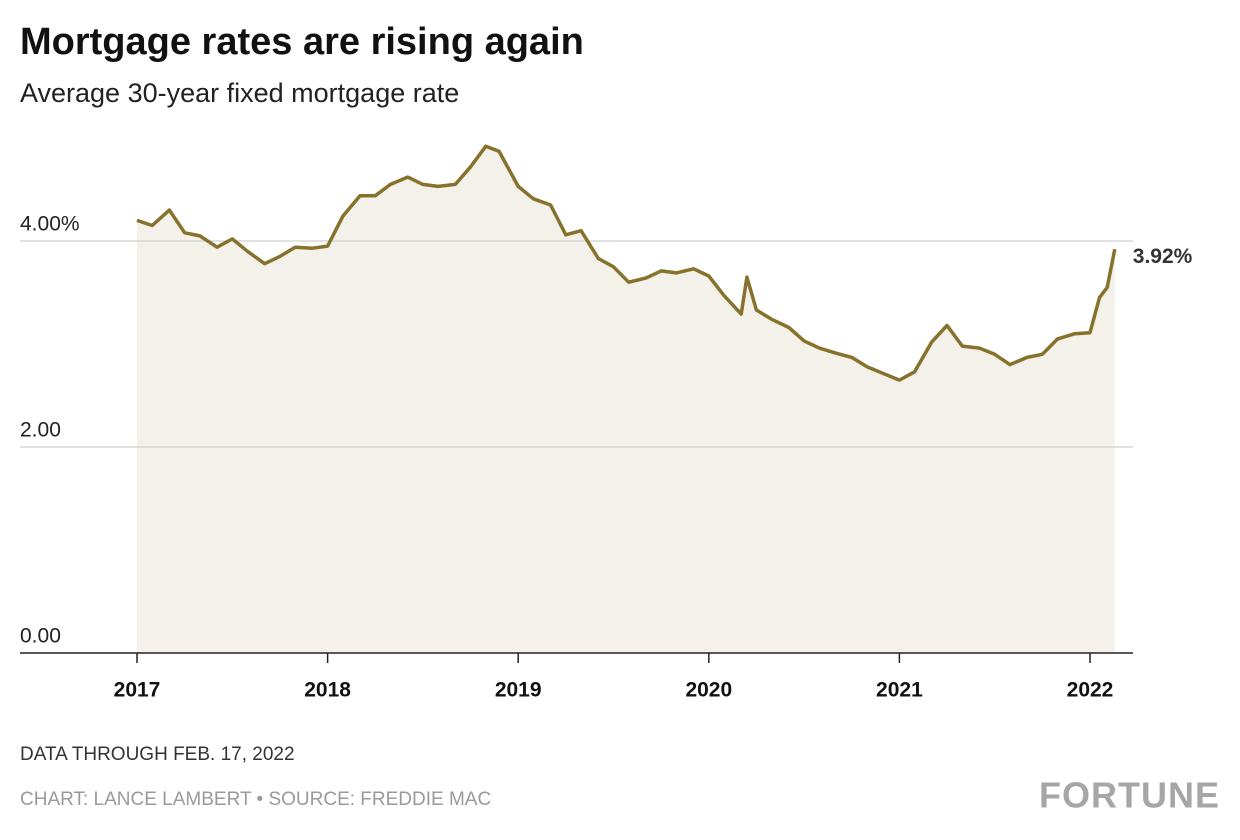  What do you see at coordinates (157, 754) in the screenshot?
I see `note: DATA THROUGH FEB. 17, 2022` at bounding box center [157, 754].